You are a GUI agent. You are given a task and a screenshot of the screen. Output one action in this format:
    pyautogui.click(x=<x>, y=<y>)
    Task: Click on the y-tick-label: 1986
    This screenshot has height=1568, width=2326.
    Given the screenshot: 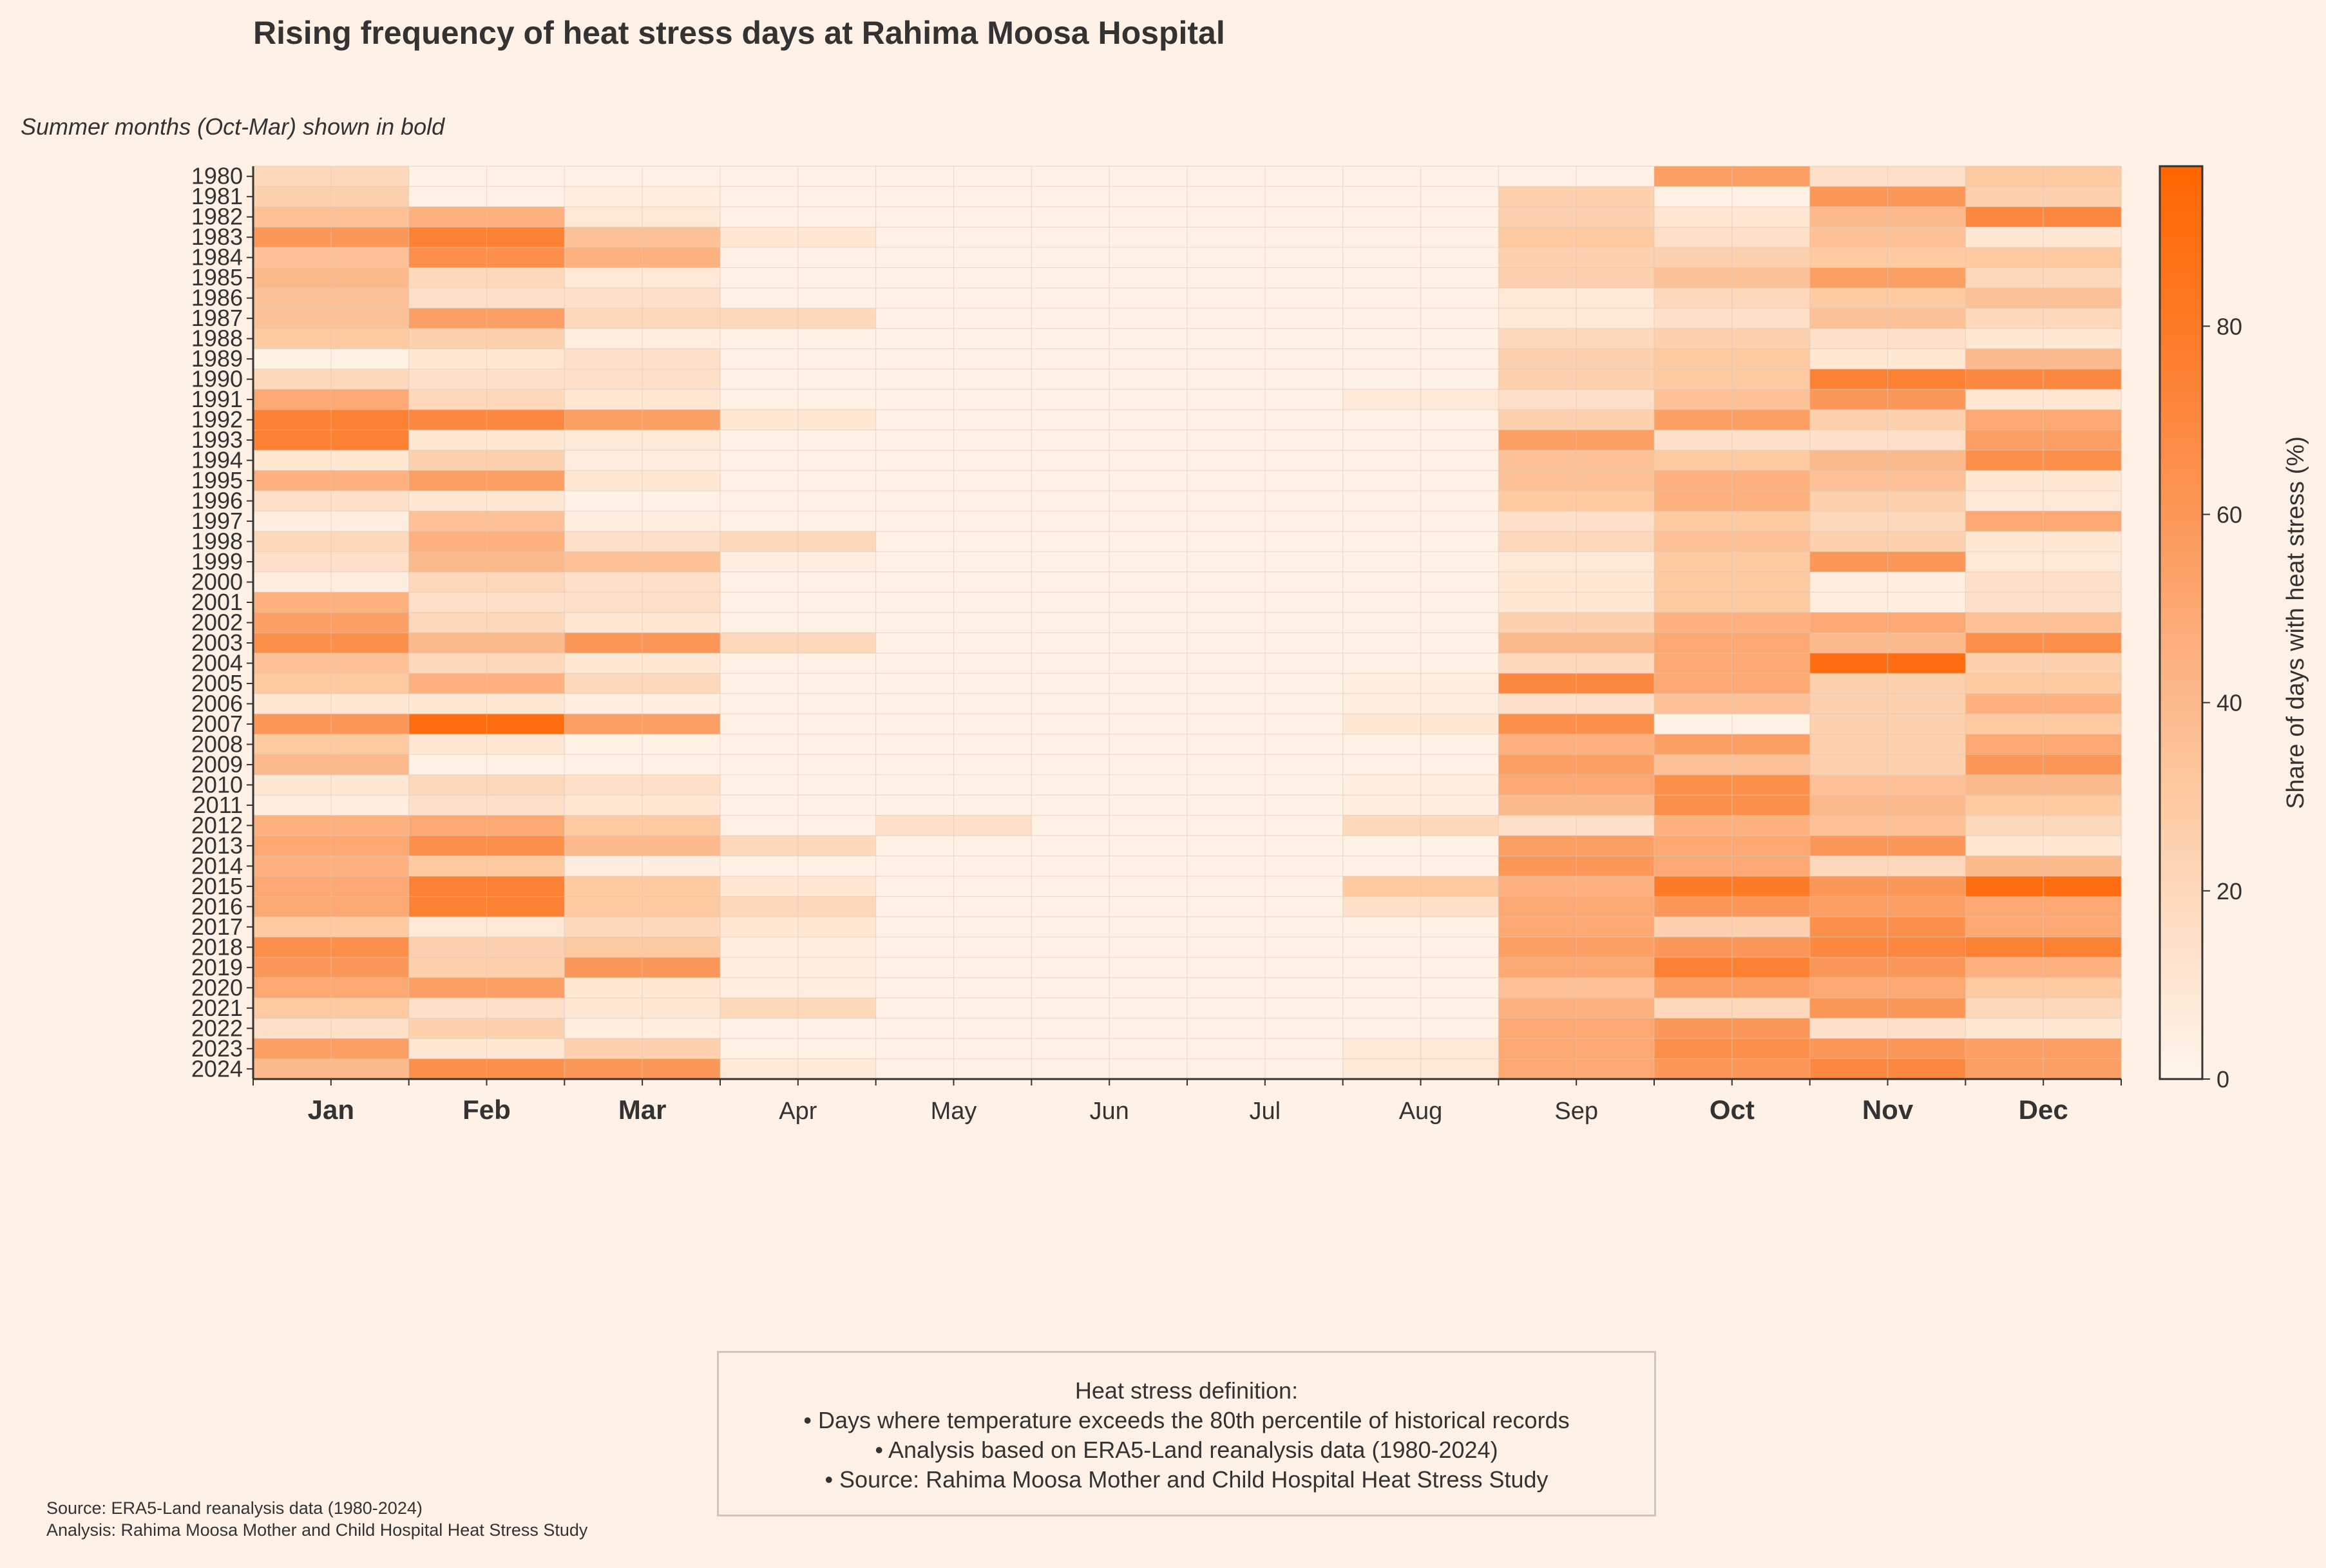 What is the action you would take?
    pyautogui.click(x=217, y=298)
    